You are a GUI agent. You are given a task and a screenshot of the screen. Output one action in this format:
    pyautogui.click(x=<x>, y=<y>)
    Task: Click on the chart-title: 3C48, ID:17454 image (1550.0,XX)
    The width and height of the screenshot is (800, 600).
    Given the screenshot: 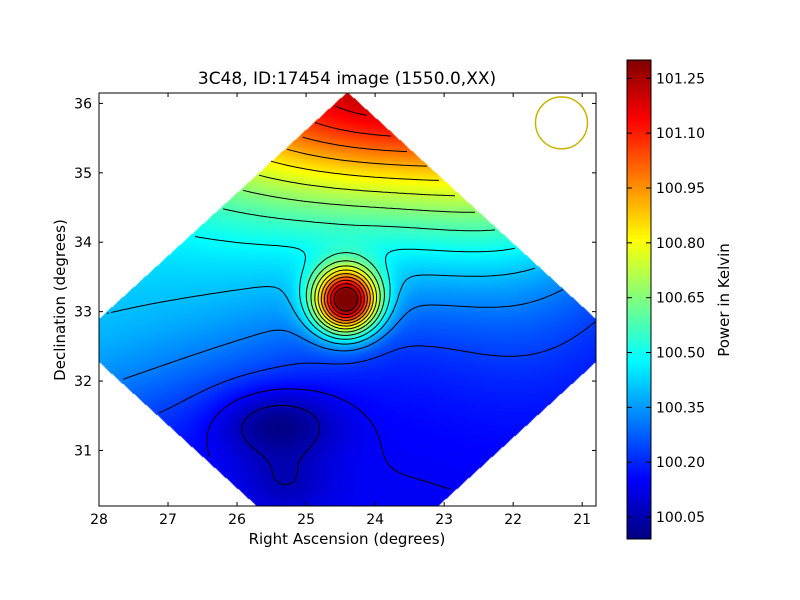 What is the action you would take?
    pyautogui.click(x=347, y=79)
    